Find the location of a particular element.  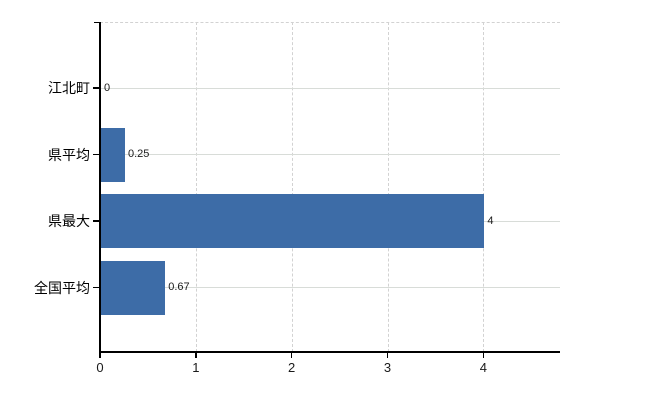

bar-value-label: 0.25 is located at coordinates (138, 154).